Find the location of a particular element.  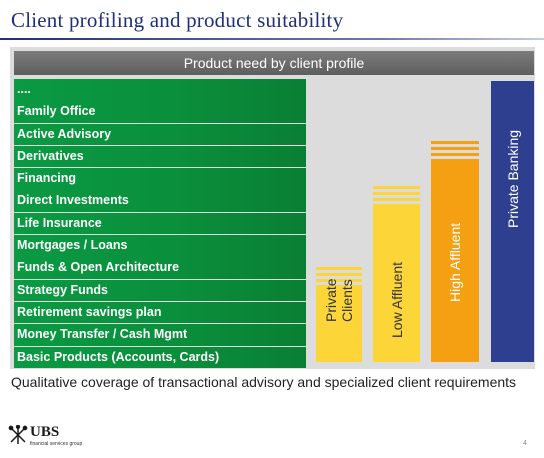

product-row-direct-investments: Direct Investments is located at coordinates (160, 201).